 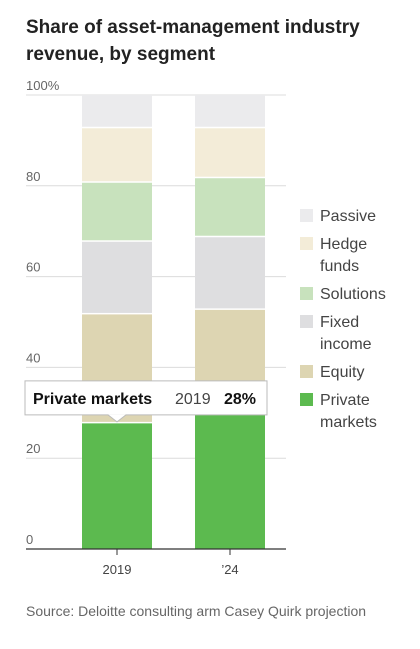 What do you see at coordinates (353, 294) in the screenshot?
I see `legend-label: Solutions` at bounding box center [353, 294].